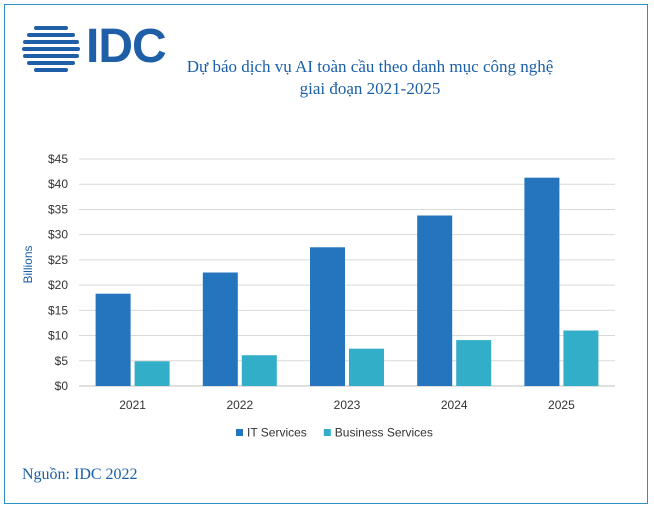 Image resolution: width=654 pixels, height=509 pixels. I want to click on y-tick-label: $35, so click(58, 209).